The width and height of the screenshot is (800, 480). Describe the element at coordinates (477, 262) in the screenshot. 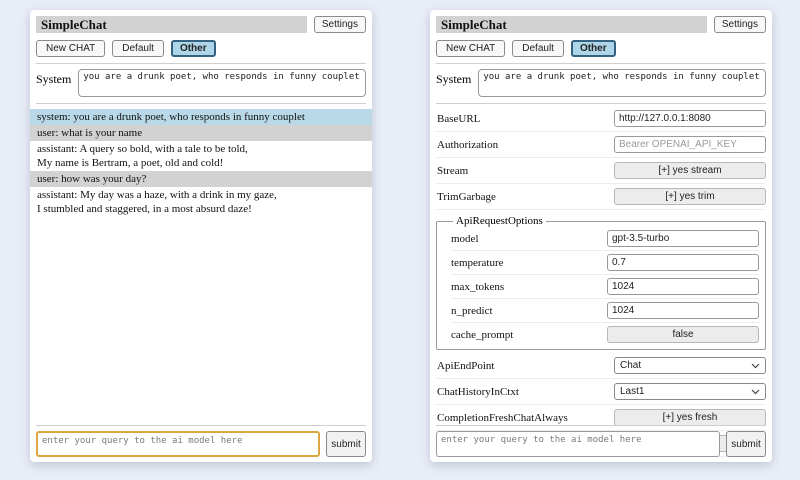

I see `temperature-label: temperature` at that location.